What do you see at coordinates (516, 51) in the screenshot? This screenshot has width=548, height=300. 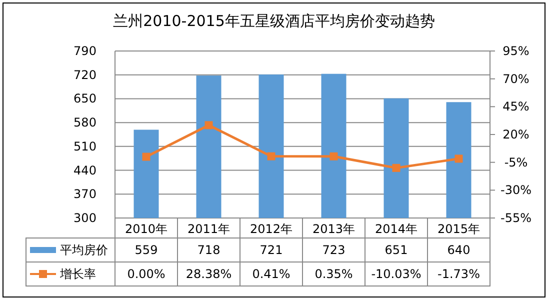 I see `y2-tick-label: 95%` at bounding box center [516, 51].